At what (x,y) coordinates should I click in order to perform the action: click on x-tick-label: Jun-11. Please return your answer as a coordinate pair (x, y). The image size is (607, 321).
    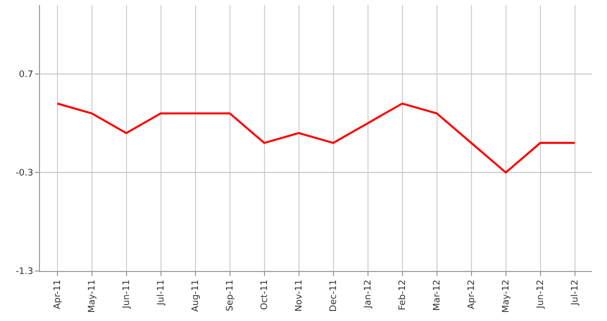
    Looking at the image, I should click on (127, 295).